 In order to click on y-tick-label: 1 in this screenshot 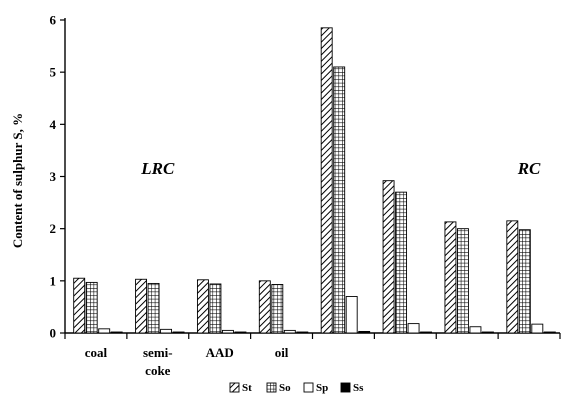, I will do `click(53, 280)`.